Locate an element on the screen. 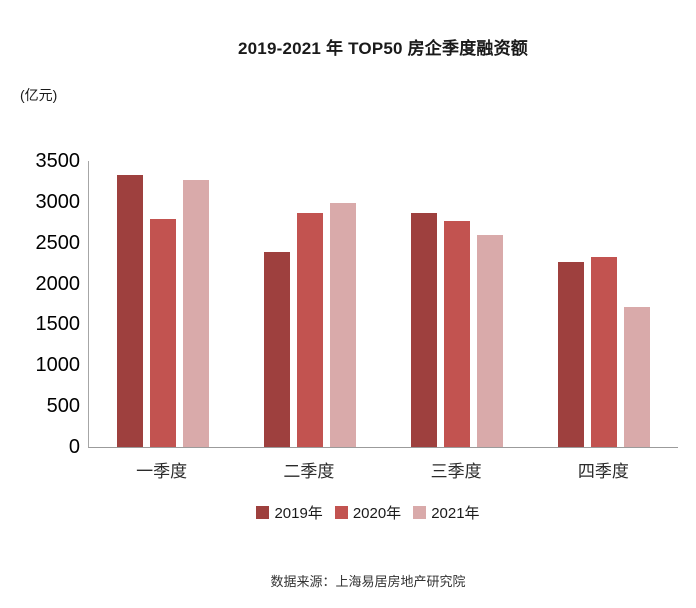 The width and height of the screenshot is (696, 608). legend-item-2020年: 2020年 is located at coordinates (368, 512).